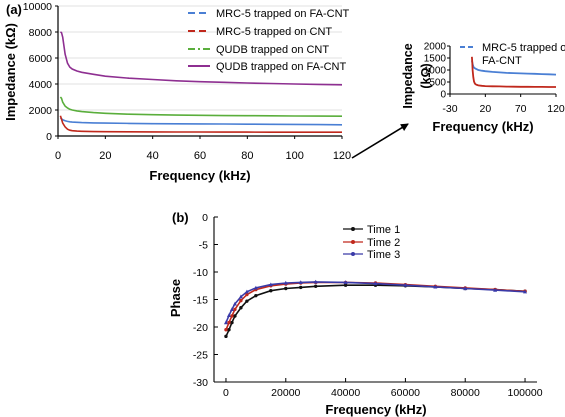 Image resolution: width=565 pixels, height=417 pixels. I want to click on inset-x-tick-label: 120, so click(556, 109).